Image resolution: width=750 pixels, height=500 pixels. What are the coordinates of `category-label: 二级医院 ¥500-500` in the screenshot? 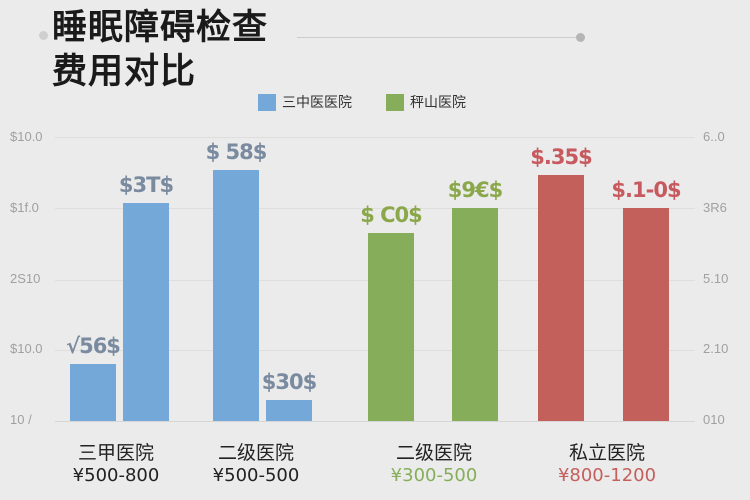 It's located at (256, 464).